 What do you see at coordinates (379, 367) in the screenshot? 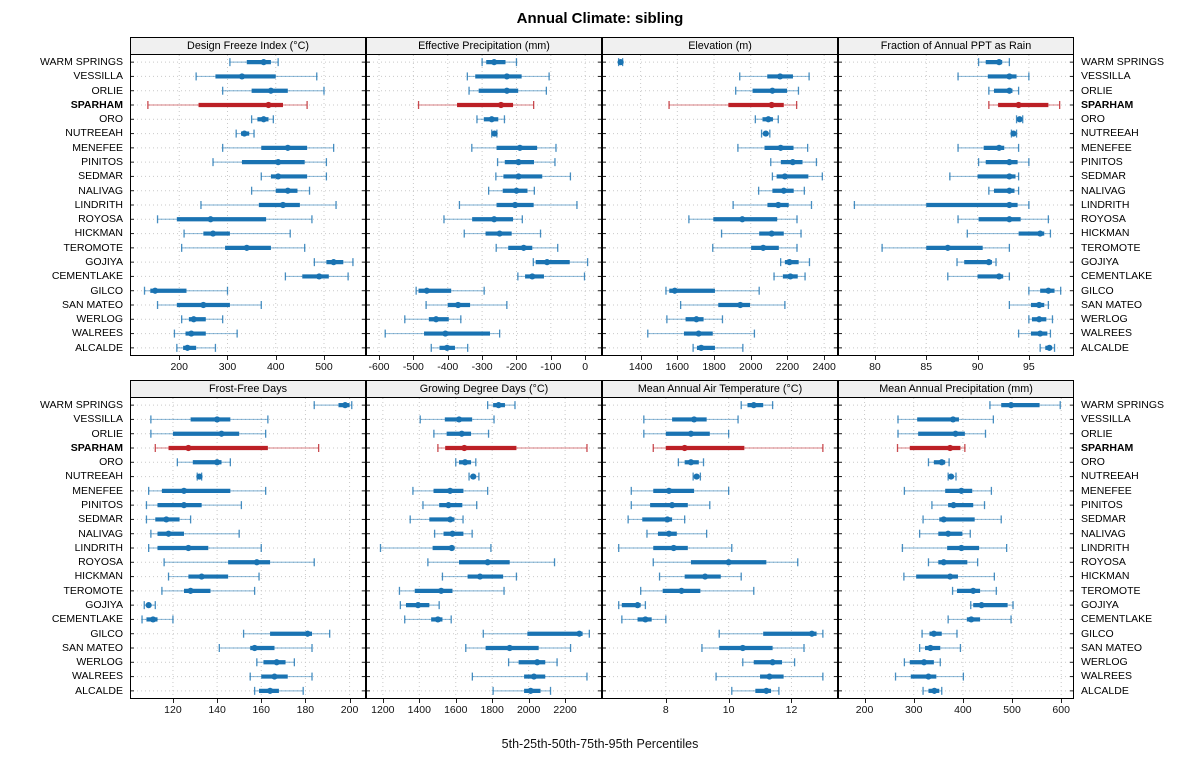
I see `axis-tick-label: -600` at bounding box center [379, 367].